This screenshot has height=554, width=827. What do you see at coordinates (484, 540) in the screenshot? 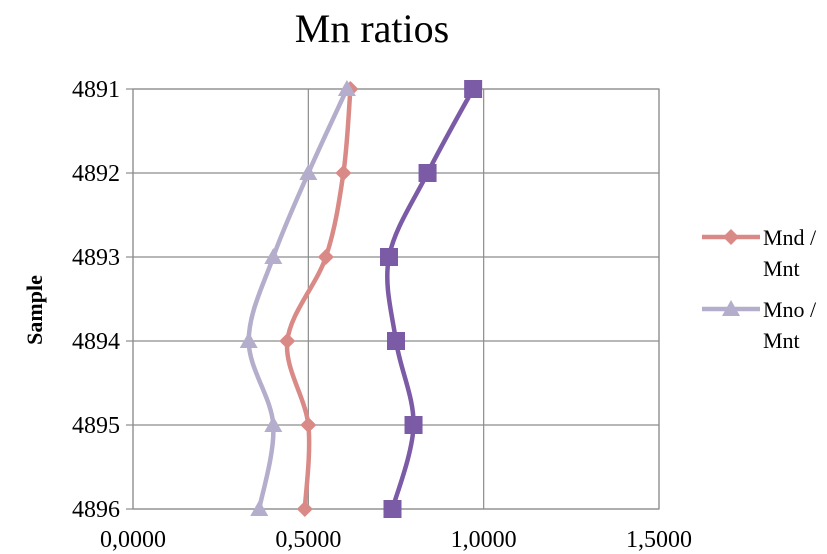
I see `x-tick-label: 1,0000` at bounding box center [484, 540].